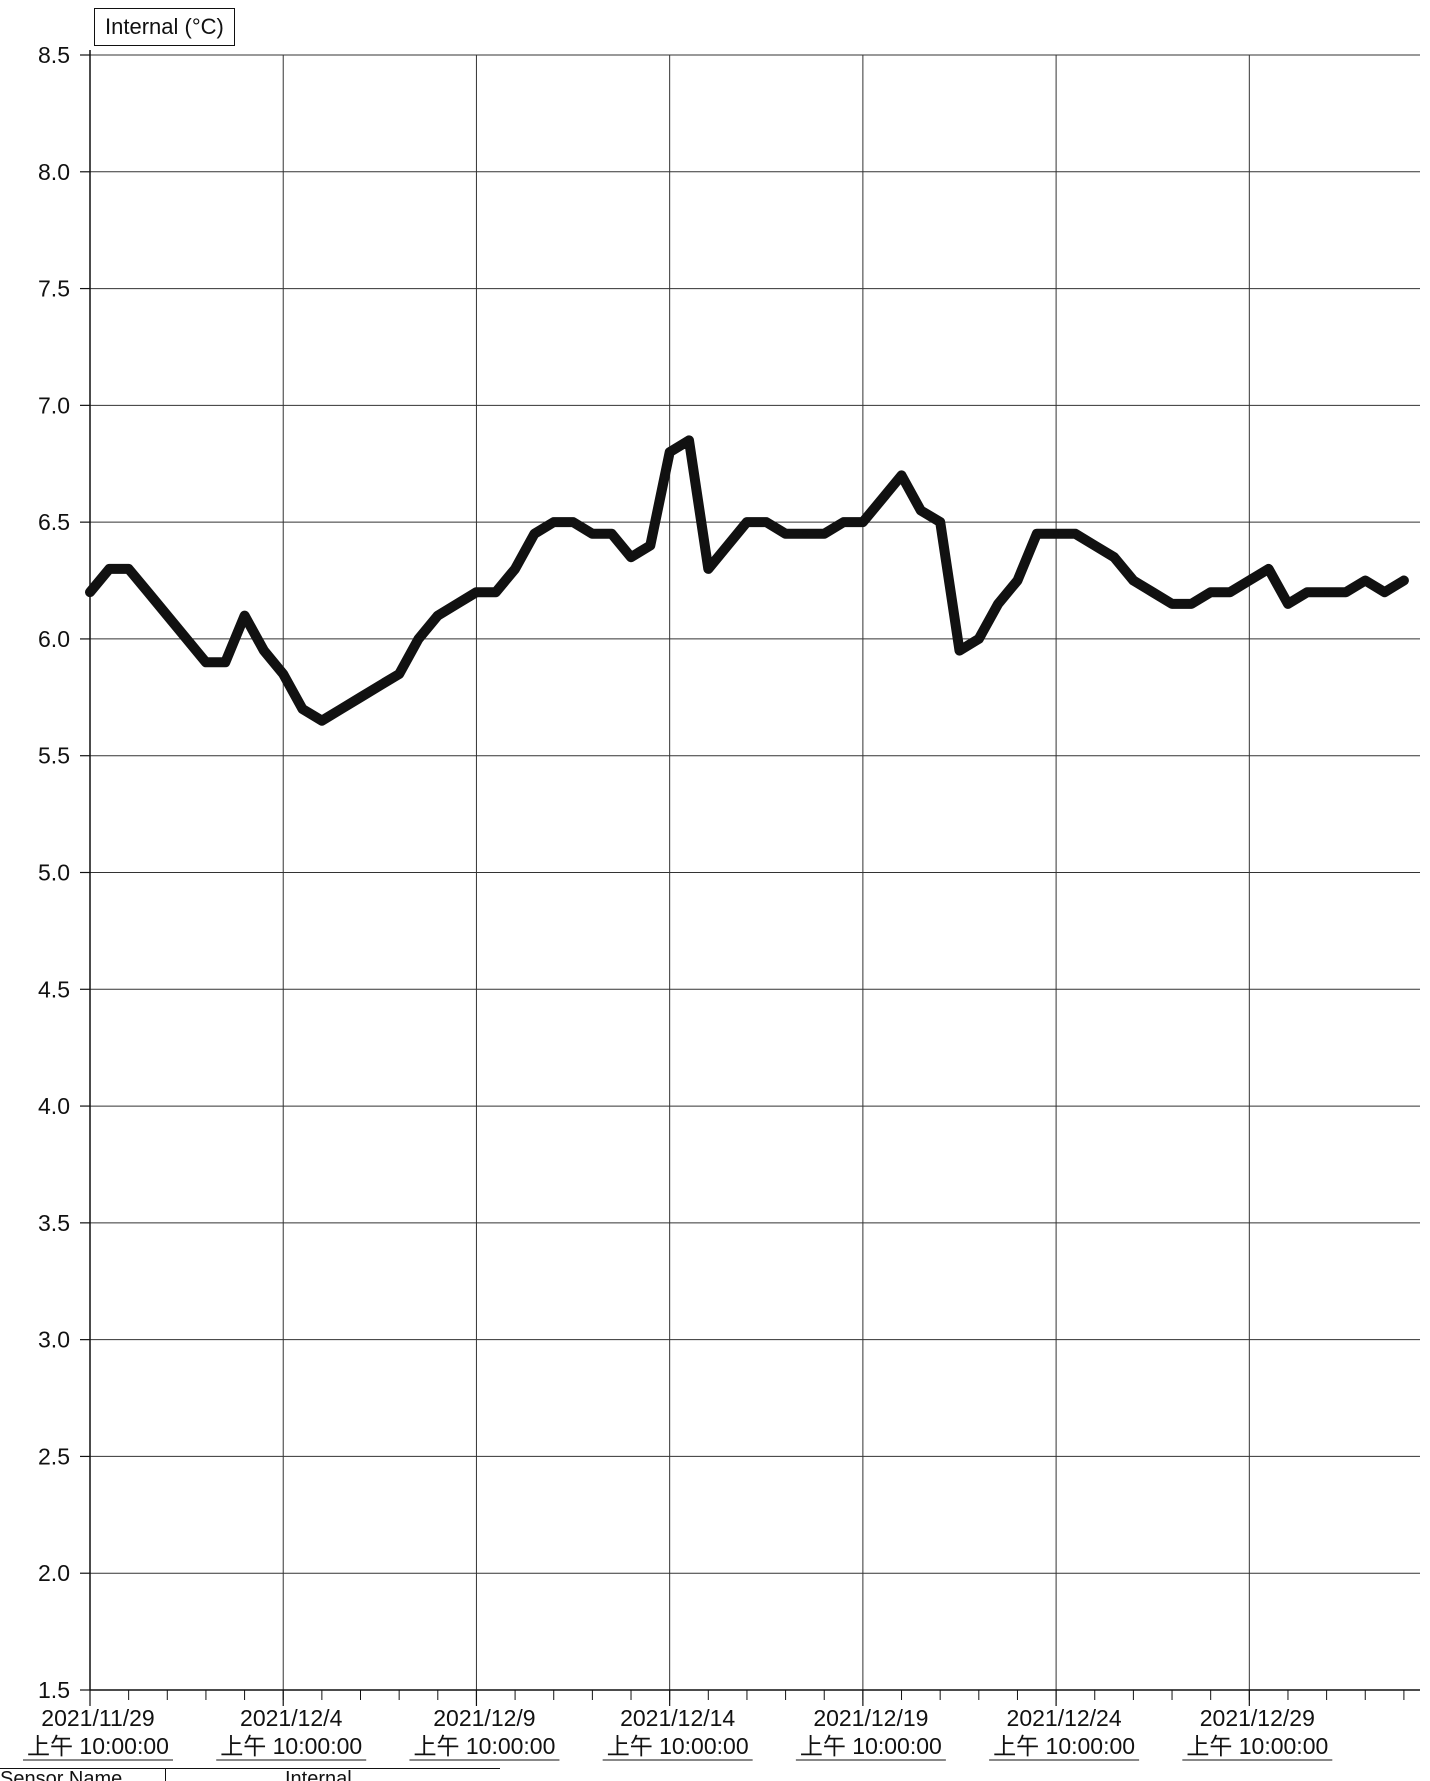 The image size is (1430, 1781). I want to click on sensor-name-value: Internal, so click(318, 1774).